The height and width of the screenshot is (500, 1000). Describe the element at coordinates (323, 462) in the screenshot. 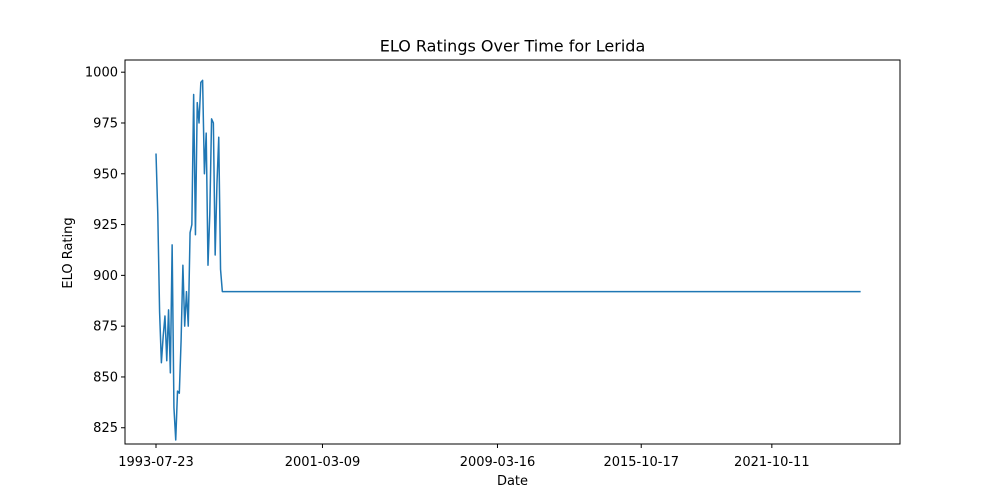

I see `x-tick-label: 2001-03-09` at that location.